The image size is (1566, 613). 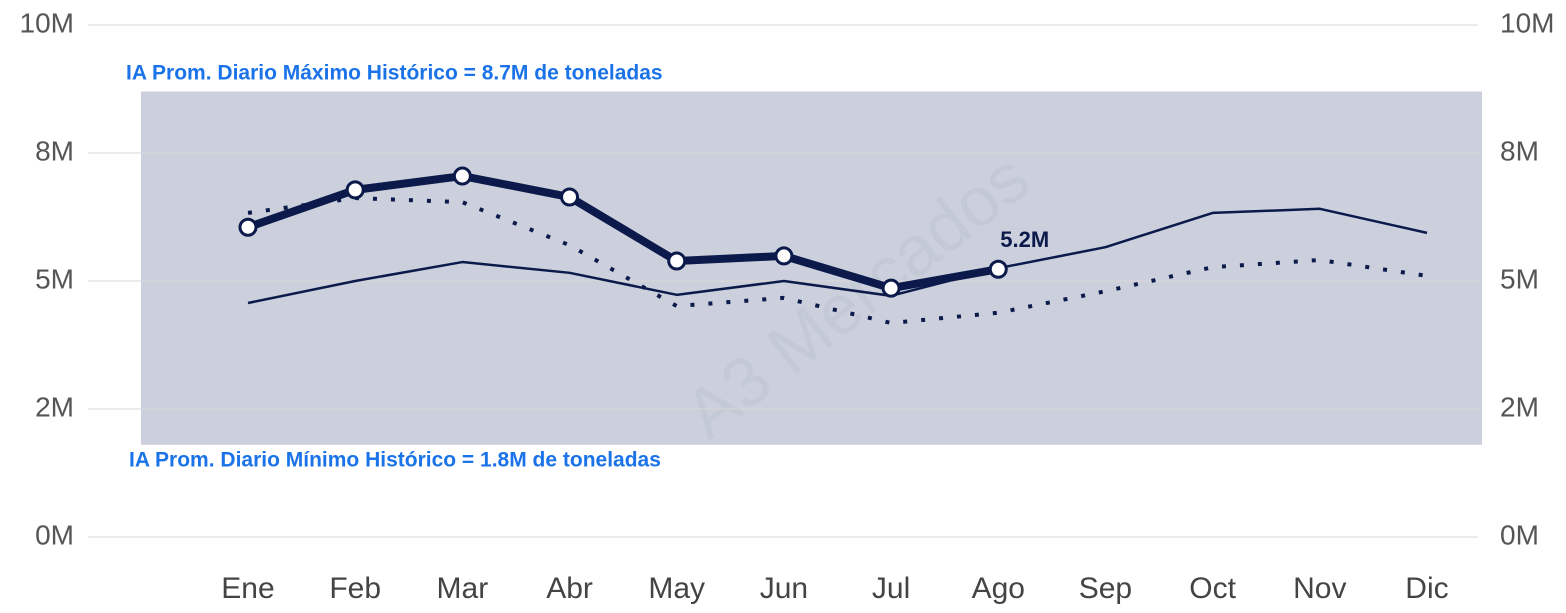 What do you see at coordinates (676, 588) in the screenshot?
I see `x-tick-label: May` at bounding box center [676, 588].